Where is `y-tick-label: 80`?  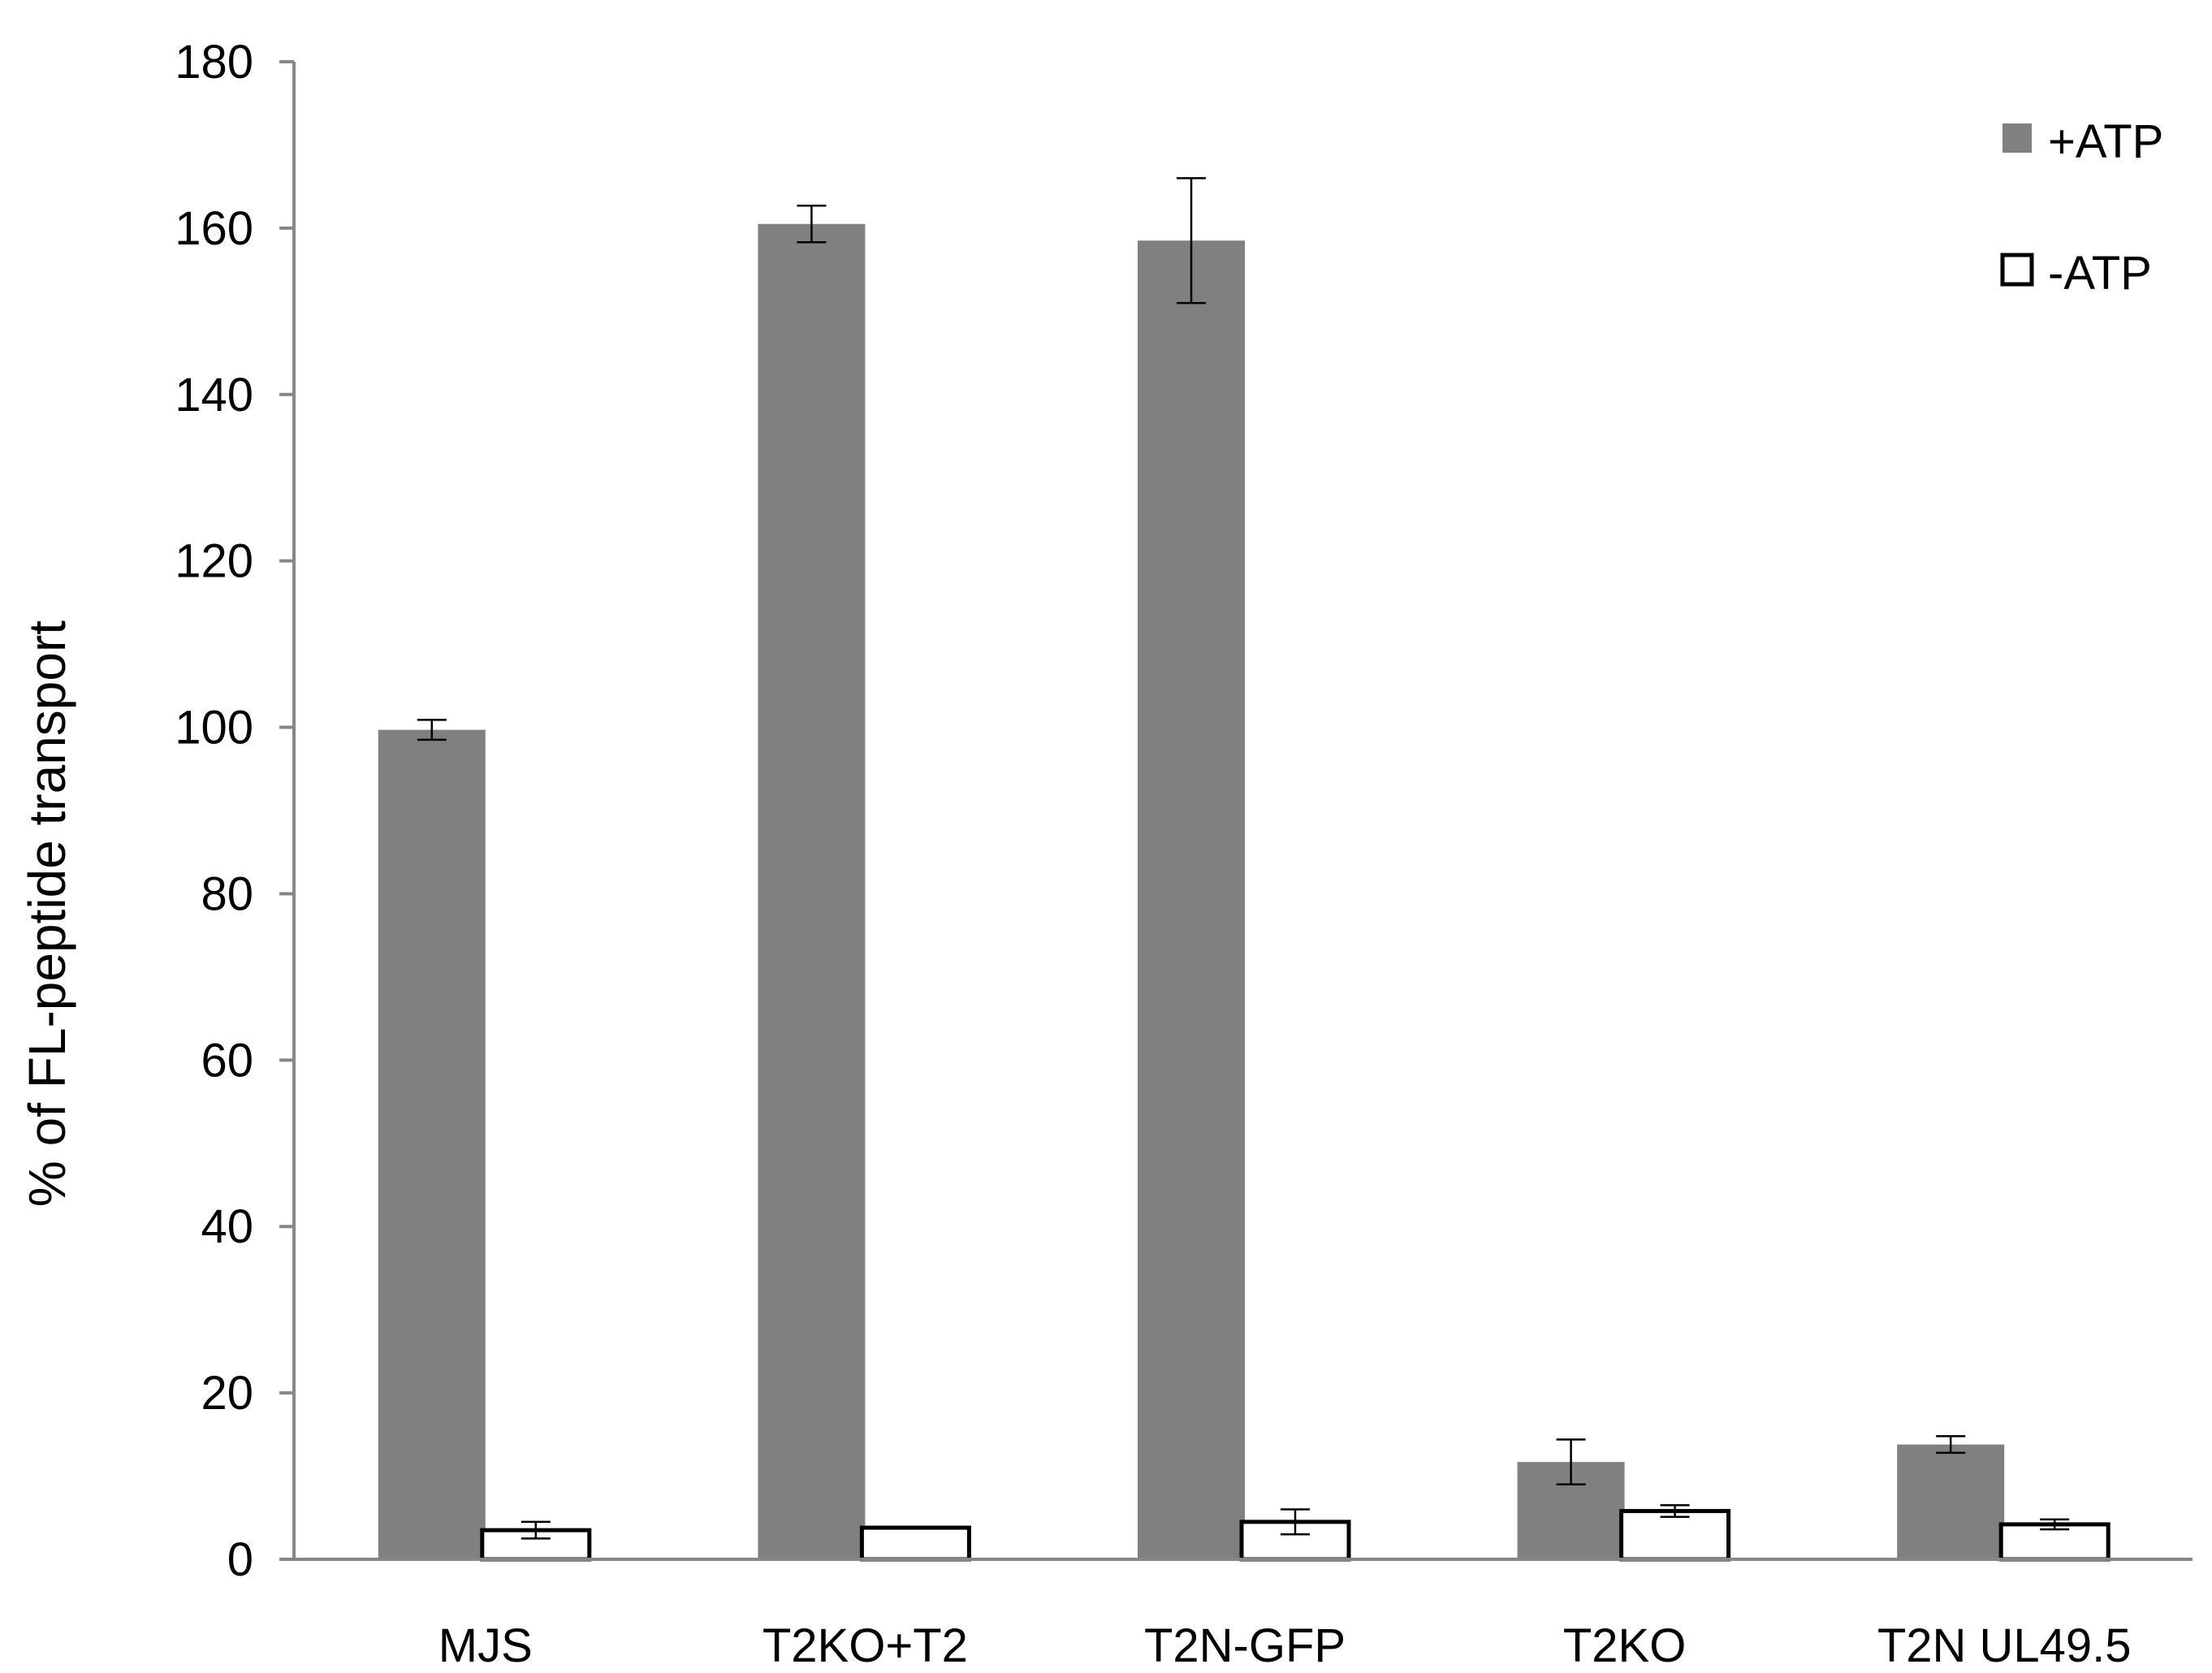
y-tick-label: 80 is located at coordinates (227, 893).